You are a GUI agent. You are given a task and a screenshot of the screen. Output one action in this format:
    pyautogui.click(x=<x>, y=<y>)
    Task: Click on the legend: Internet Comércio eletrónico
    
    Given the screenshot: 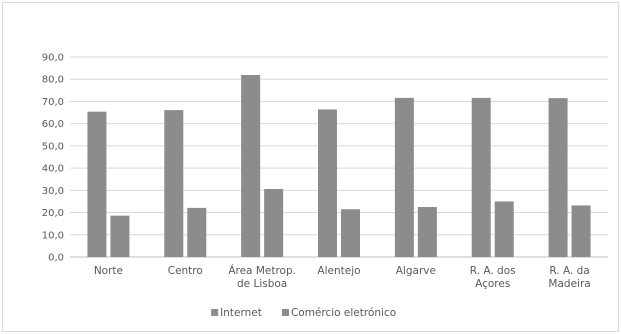 What is the action you would take?
    pyautogui.click(x=303, y=313)
    